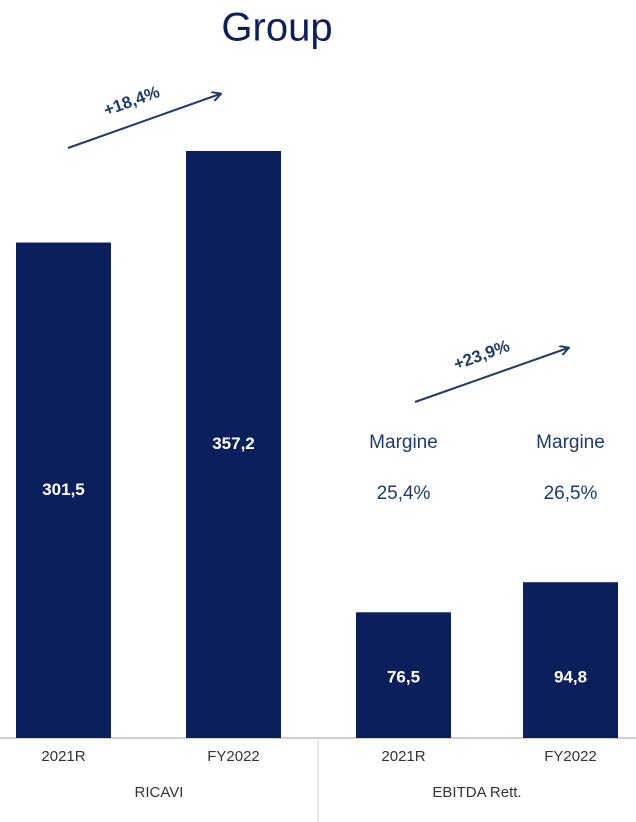 This screenshot has height=822, width=636. Describe the element at coordinates (571, 493) in the screenshot. I see `margin-value: 26,5%` at that location.